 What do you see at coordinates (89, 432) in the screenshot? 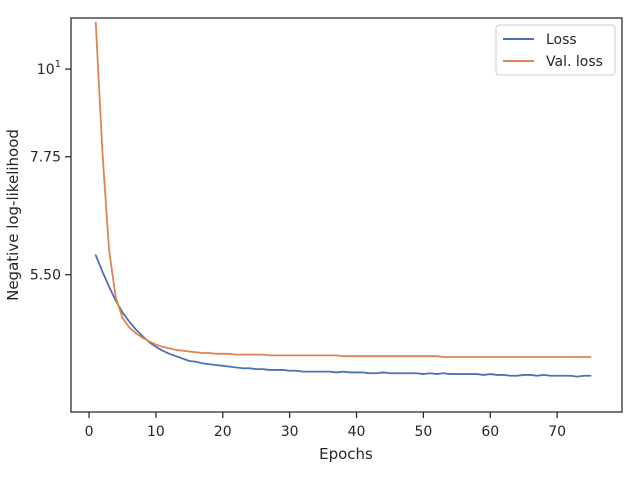
I see `x-tick-label: 0` at bounding box center [89, 432].